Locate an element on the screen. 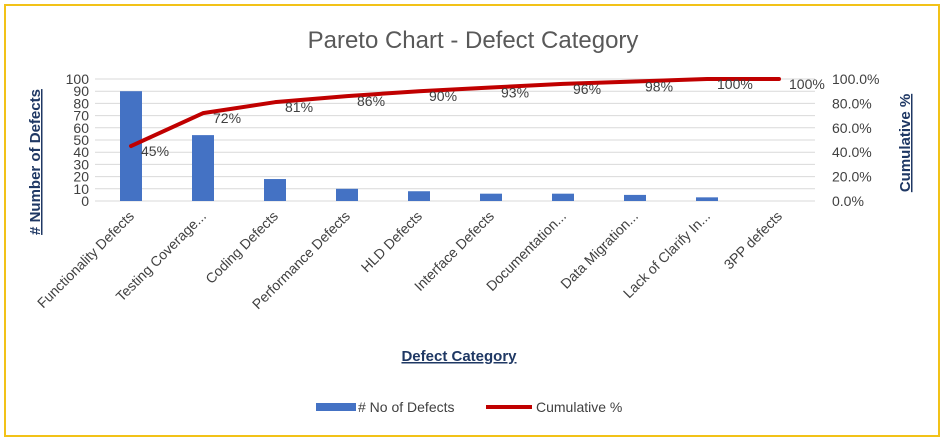 Image resolution: width=946 pixels, height=443 pixels. y-tick-label: 70 is located at coordinates (81, 116).